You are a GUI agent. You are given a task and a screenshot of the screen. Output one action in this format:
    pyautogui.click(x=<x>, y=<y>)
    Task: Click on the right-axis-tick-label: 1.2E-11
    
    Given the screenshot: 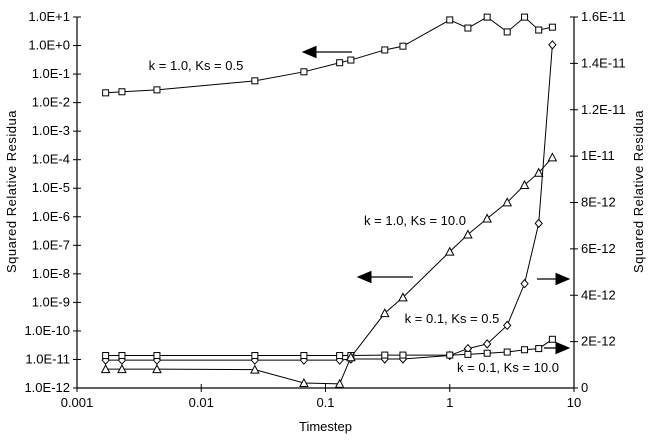 What is the action you would take?
    pyautogui.click(x=603, y=109)
    